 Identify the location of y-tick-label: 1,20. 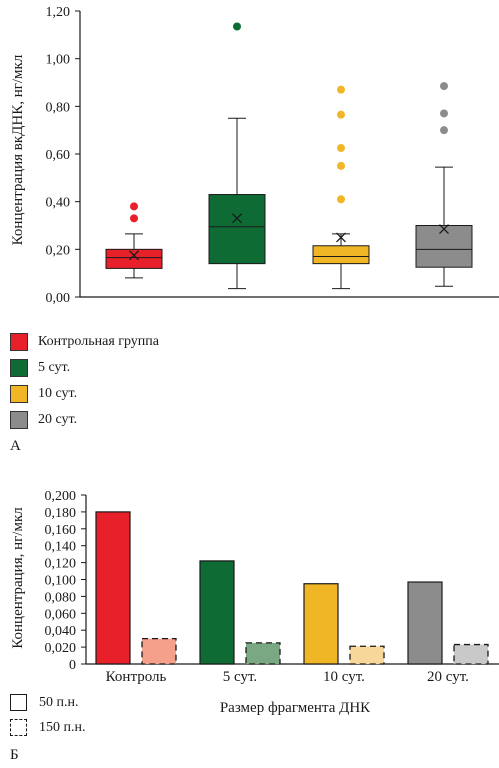
(58, 12).